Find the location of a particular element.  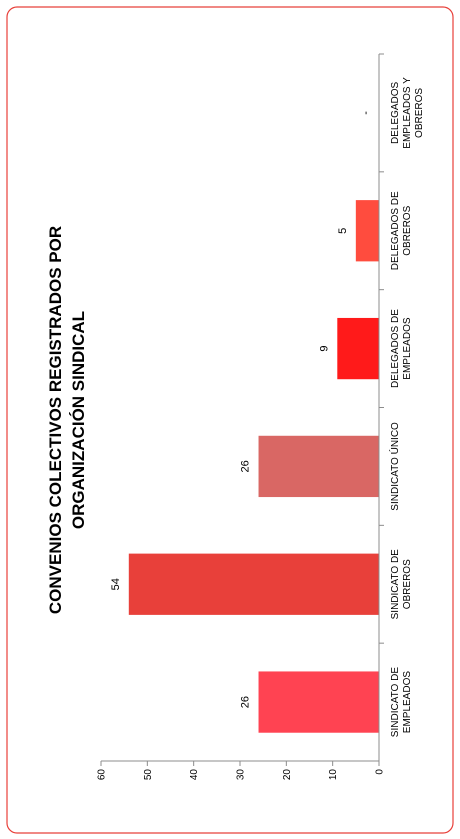

y-axis: 0 10 20 30 40 50 60 is located at coordinates (241, 770).